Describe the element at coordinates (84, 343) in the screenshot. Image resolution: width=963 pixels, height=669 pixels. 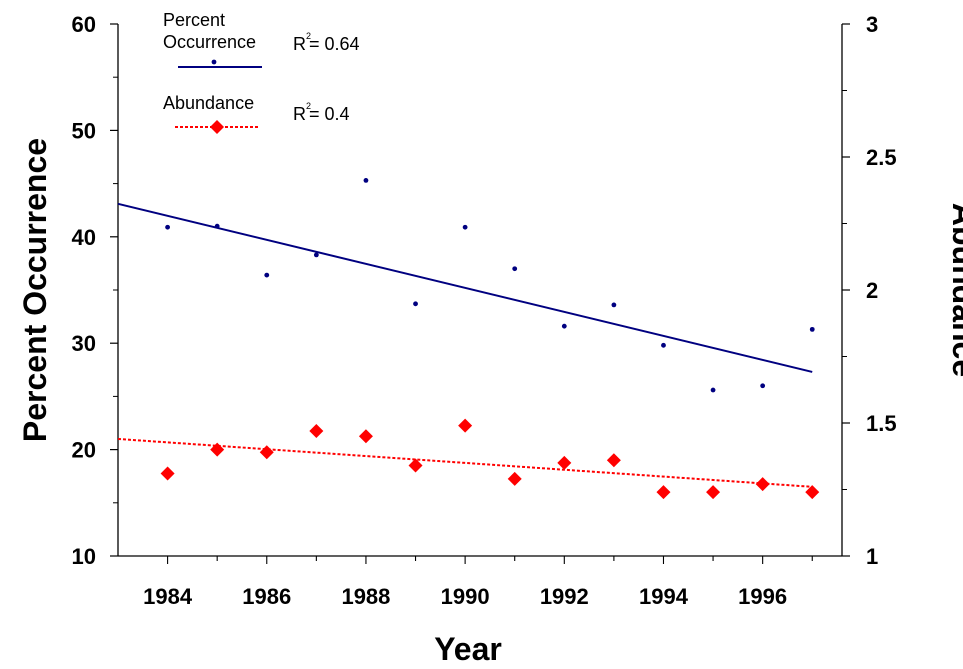
I see `left-tick-label: 30` at that location.